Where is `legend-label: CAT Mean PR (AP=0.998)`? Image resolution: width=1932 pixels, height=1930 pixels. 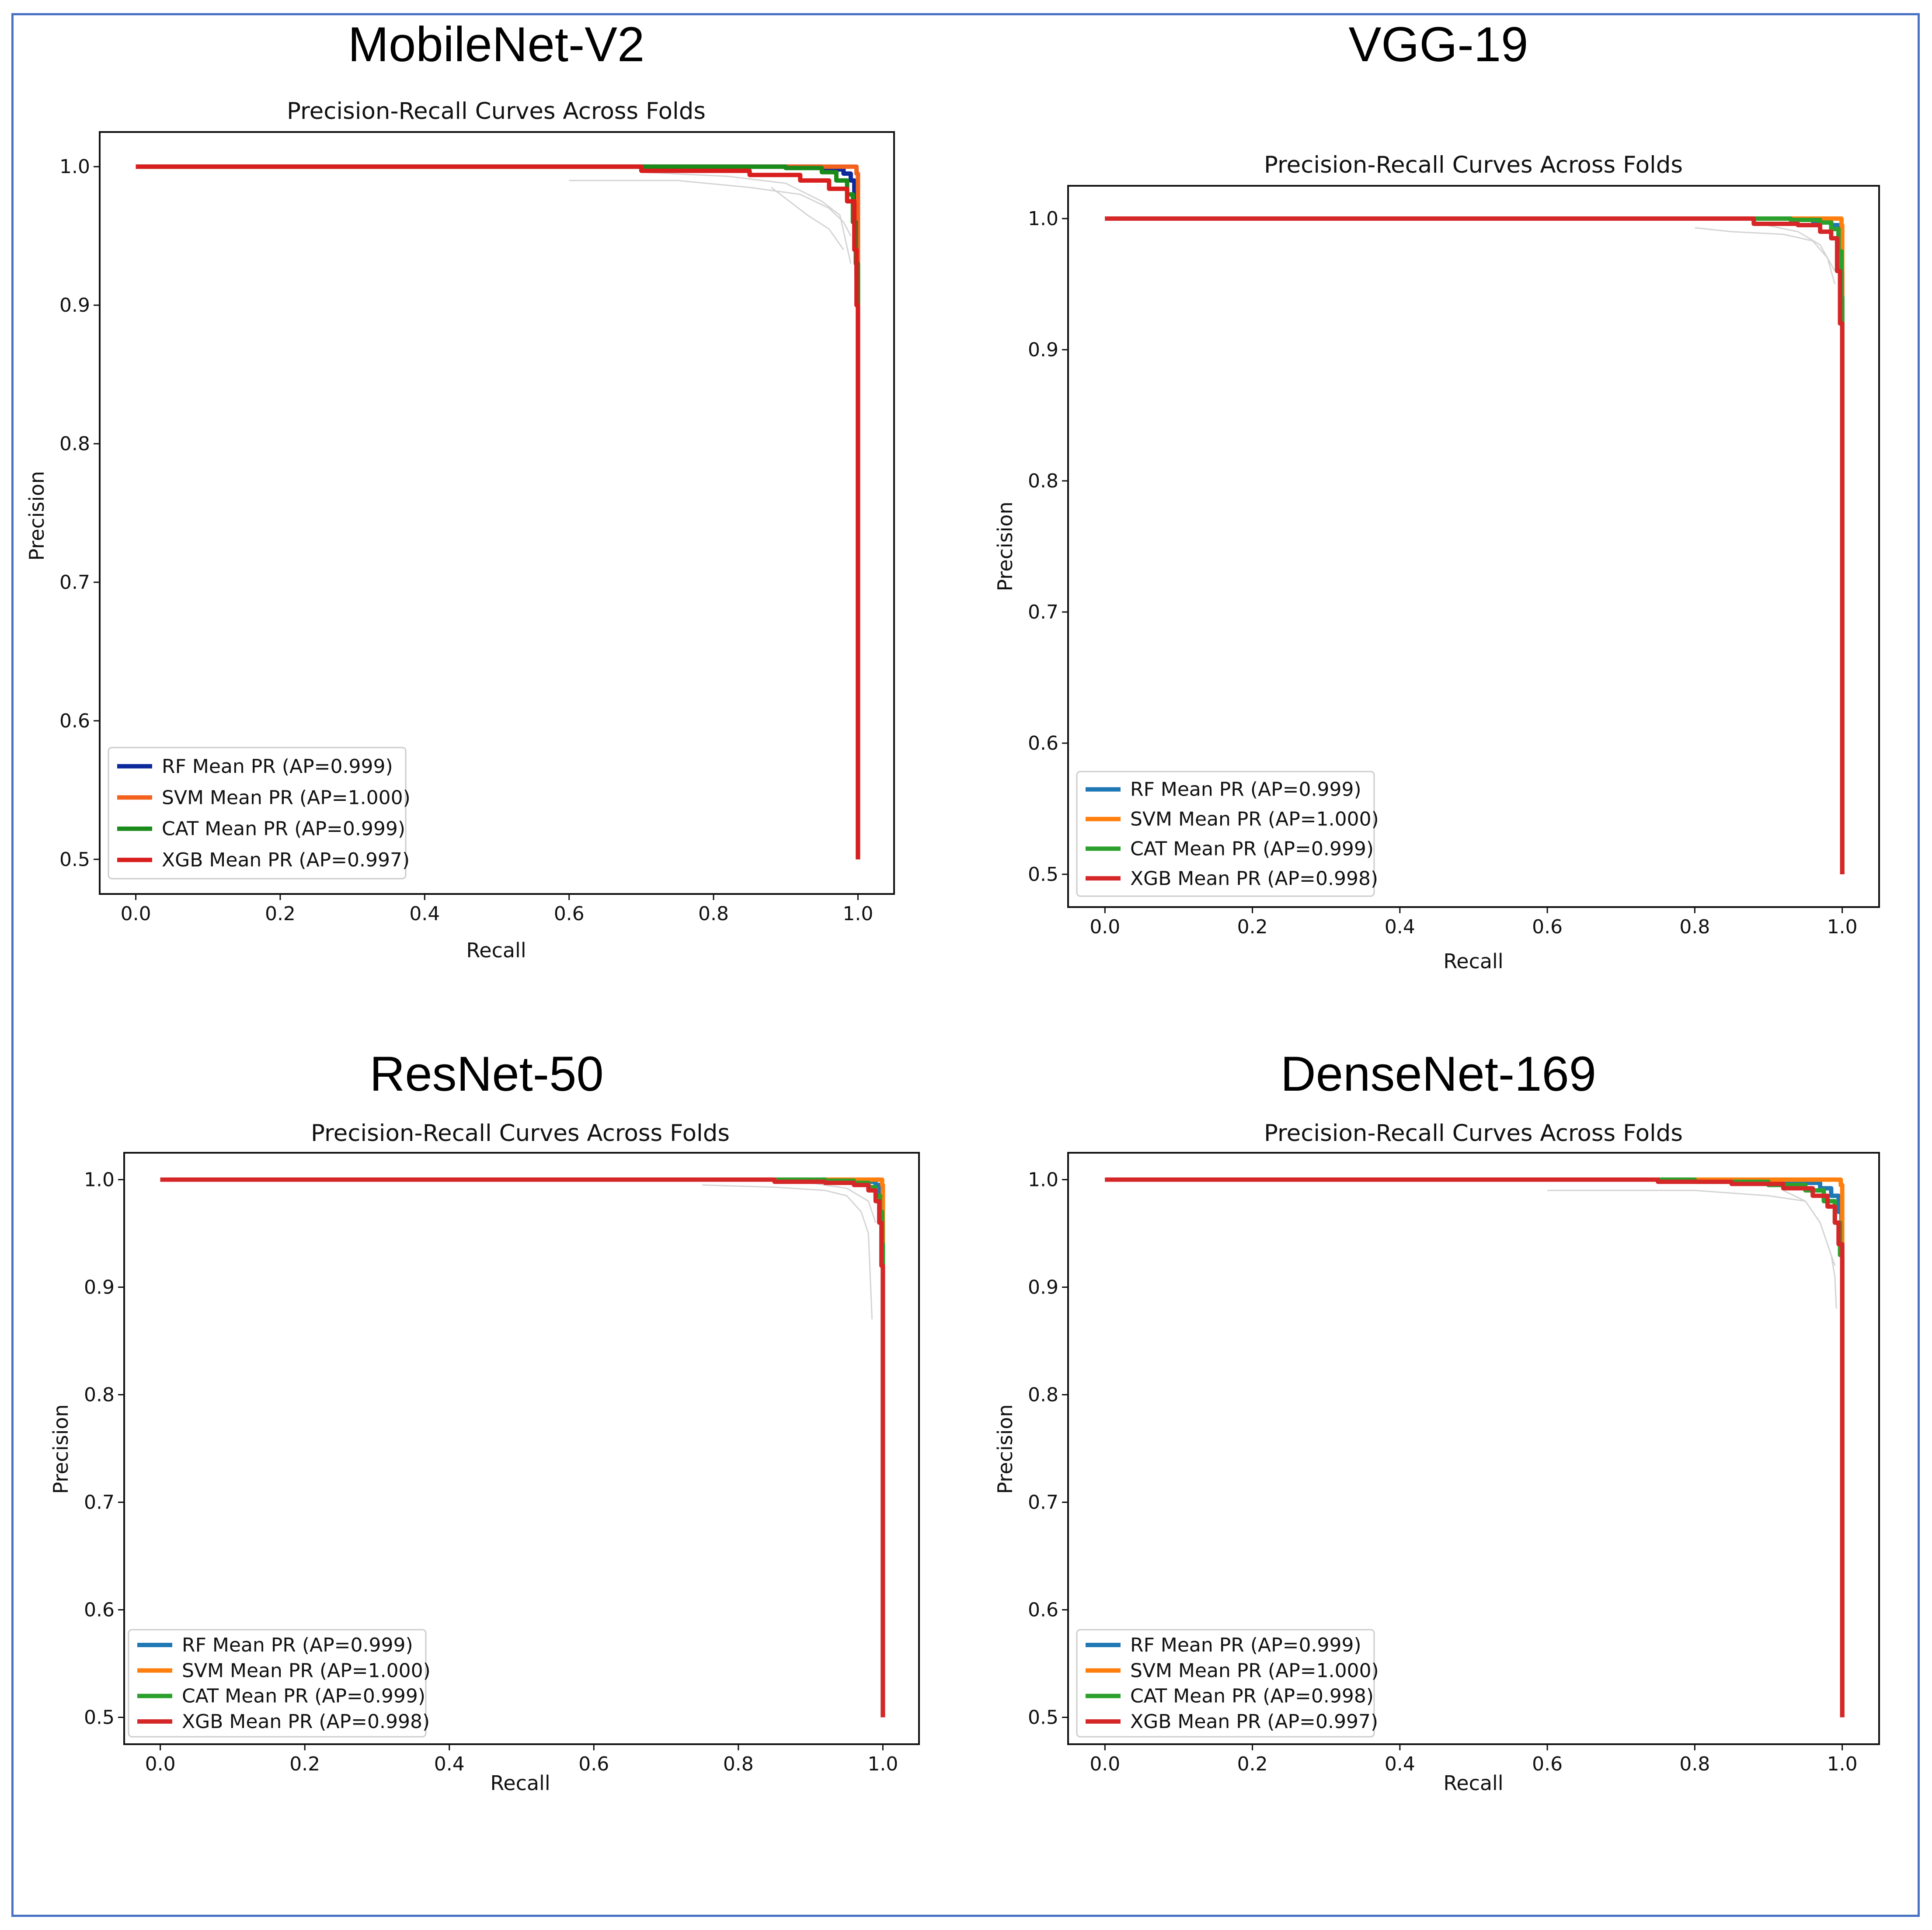 legend-label: CAT Mean PR (AP=0.998) is located at coordinates (1252, 1696).